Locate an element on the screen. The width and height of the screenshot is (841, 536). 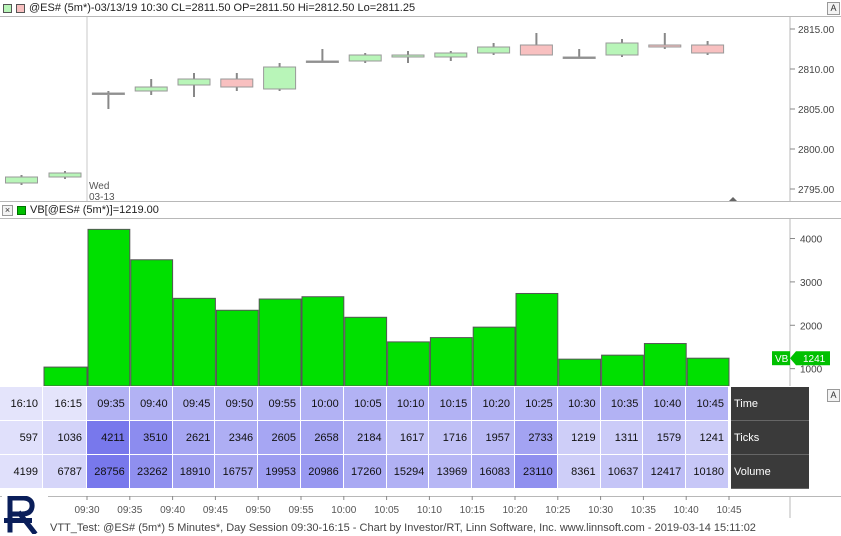
volume-tick-label: 4000 is located at coordinates (811, 240).